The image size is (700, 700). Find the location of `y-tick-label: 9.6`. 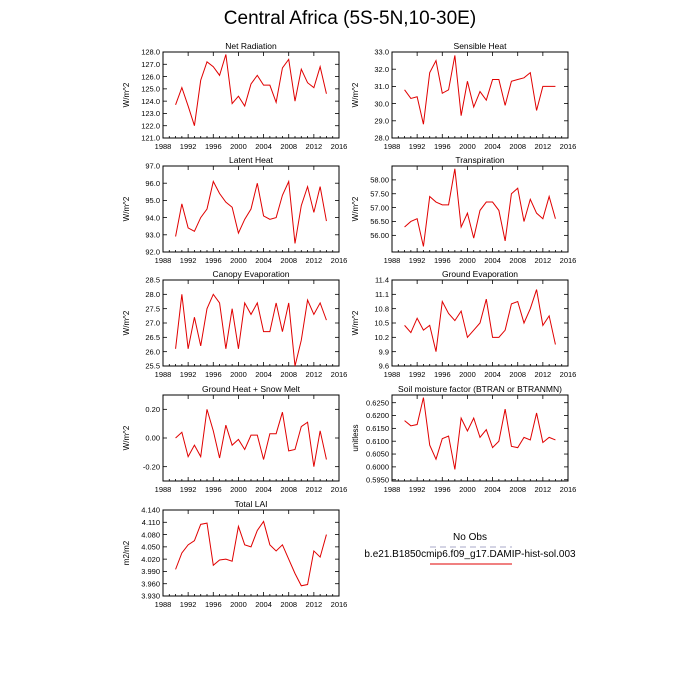

y-tick-label: 9.6 is located at coordinates (384, 366).